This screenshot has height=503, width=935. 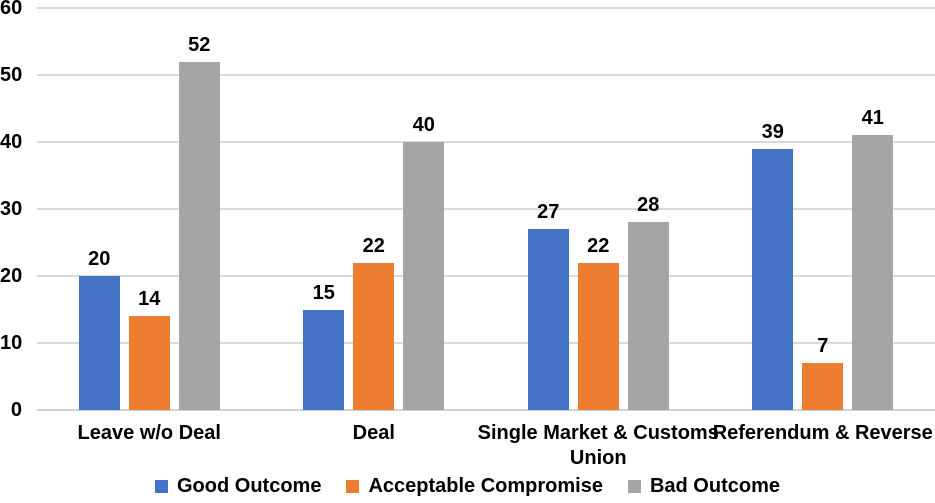 I want to click on bar-value-label: 14, so click(x=149, y=299).